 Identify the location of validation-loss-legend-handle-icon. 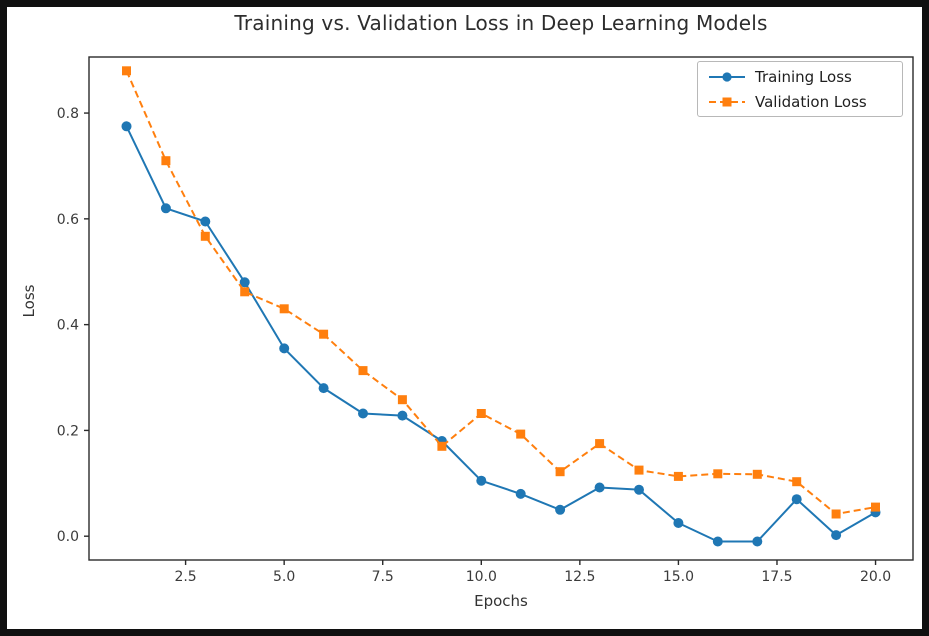
(727, 101).